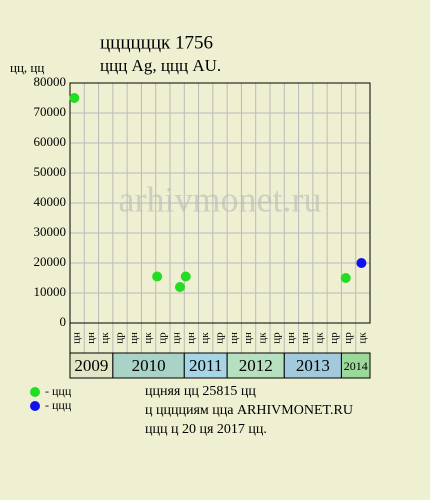 The height and width of the screenshot is (500, 430). What do you see at coordinates (91, 365) in the screenshot?
I see `year-label: 2009` at bounding box center [91, 365].